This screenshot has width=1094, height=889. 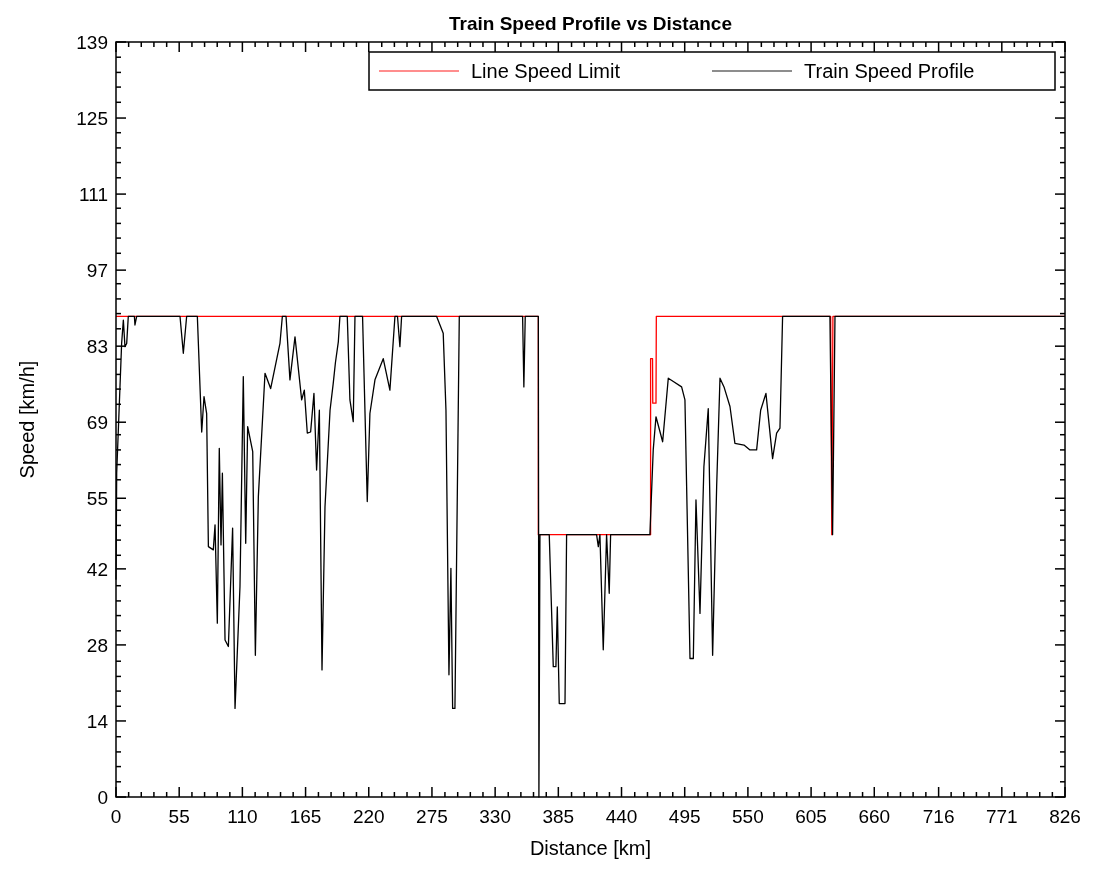 What do you see at coordinates (368, 816) in the screenshot?
I see `x-tick-label: 220` at bounding box center [368, 816].